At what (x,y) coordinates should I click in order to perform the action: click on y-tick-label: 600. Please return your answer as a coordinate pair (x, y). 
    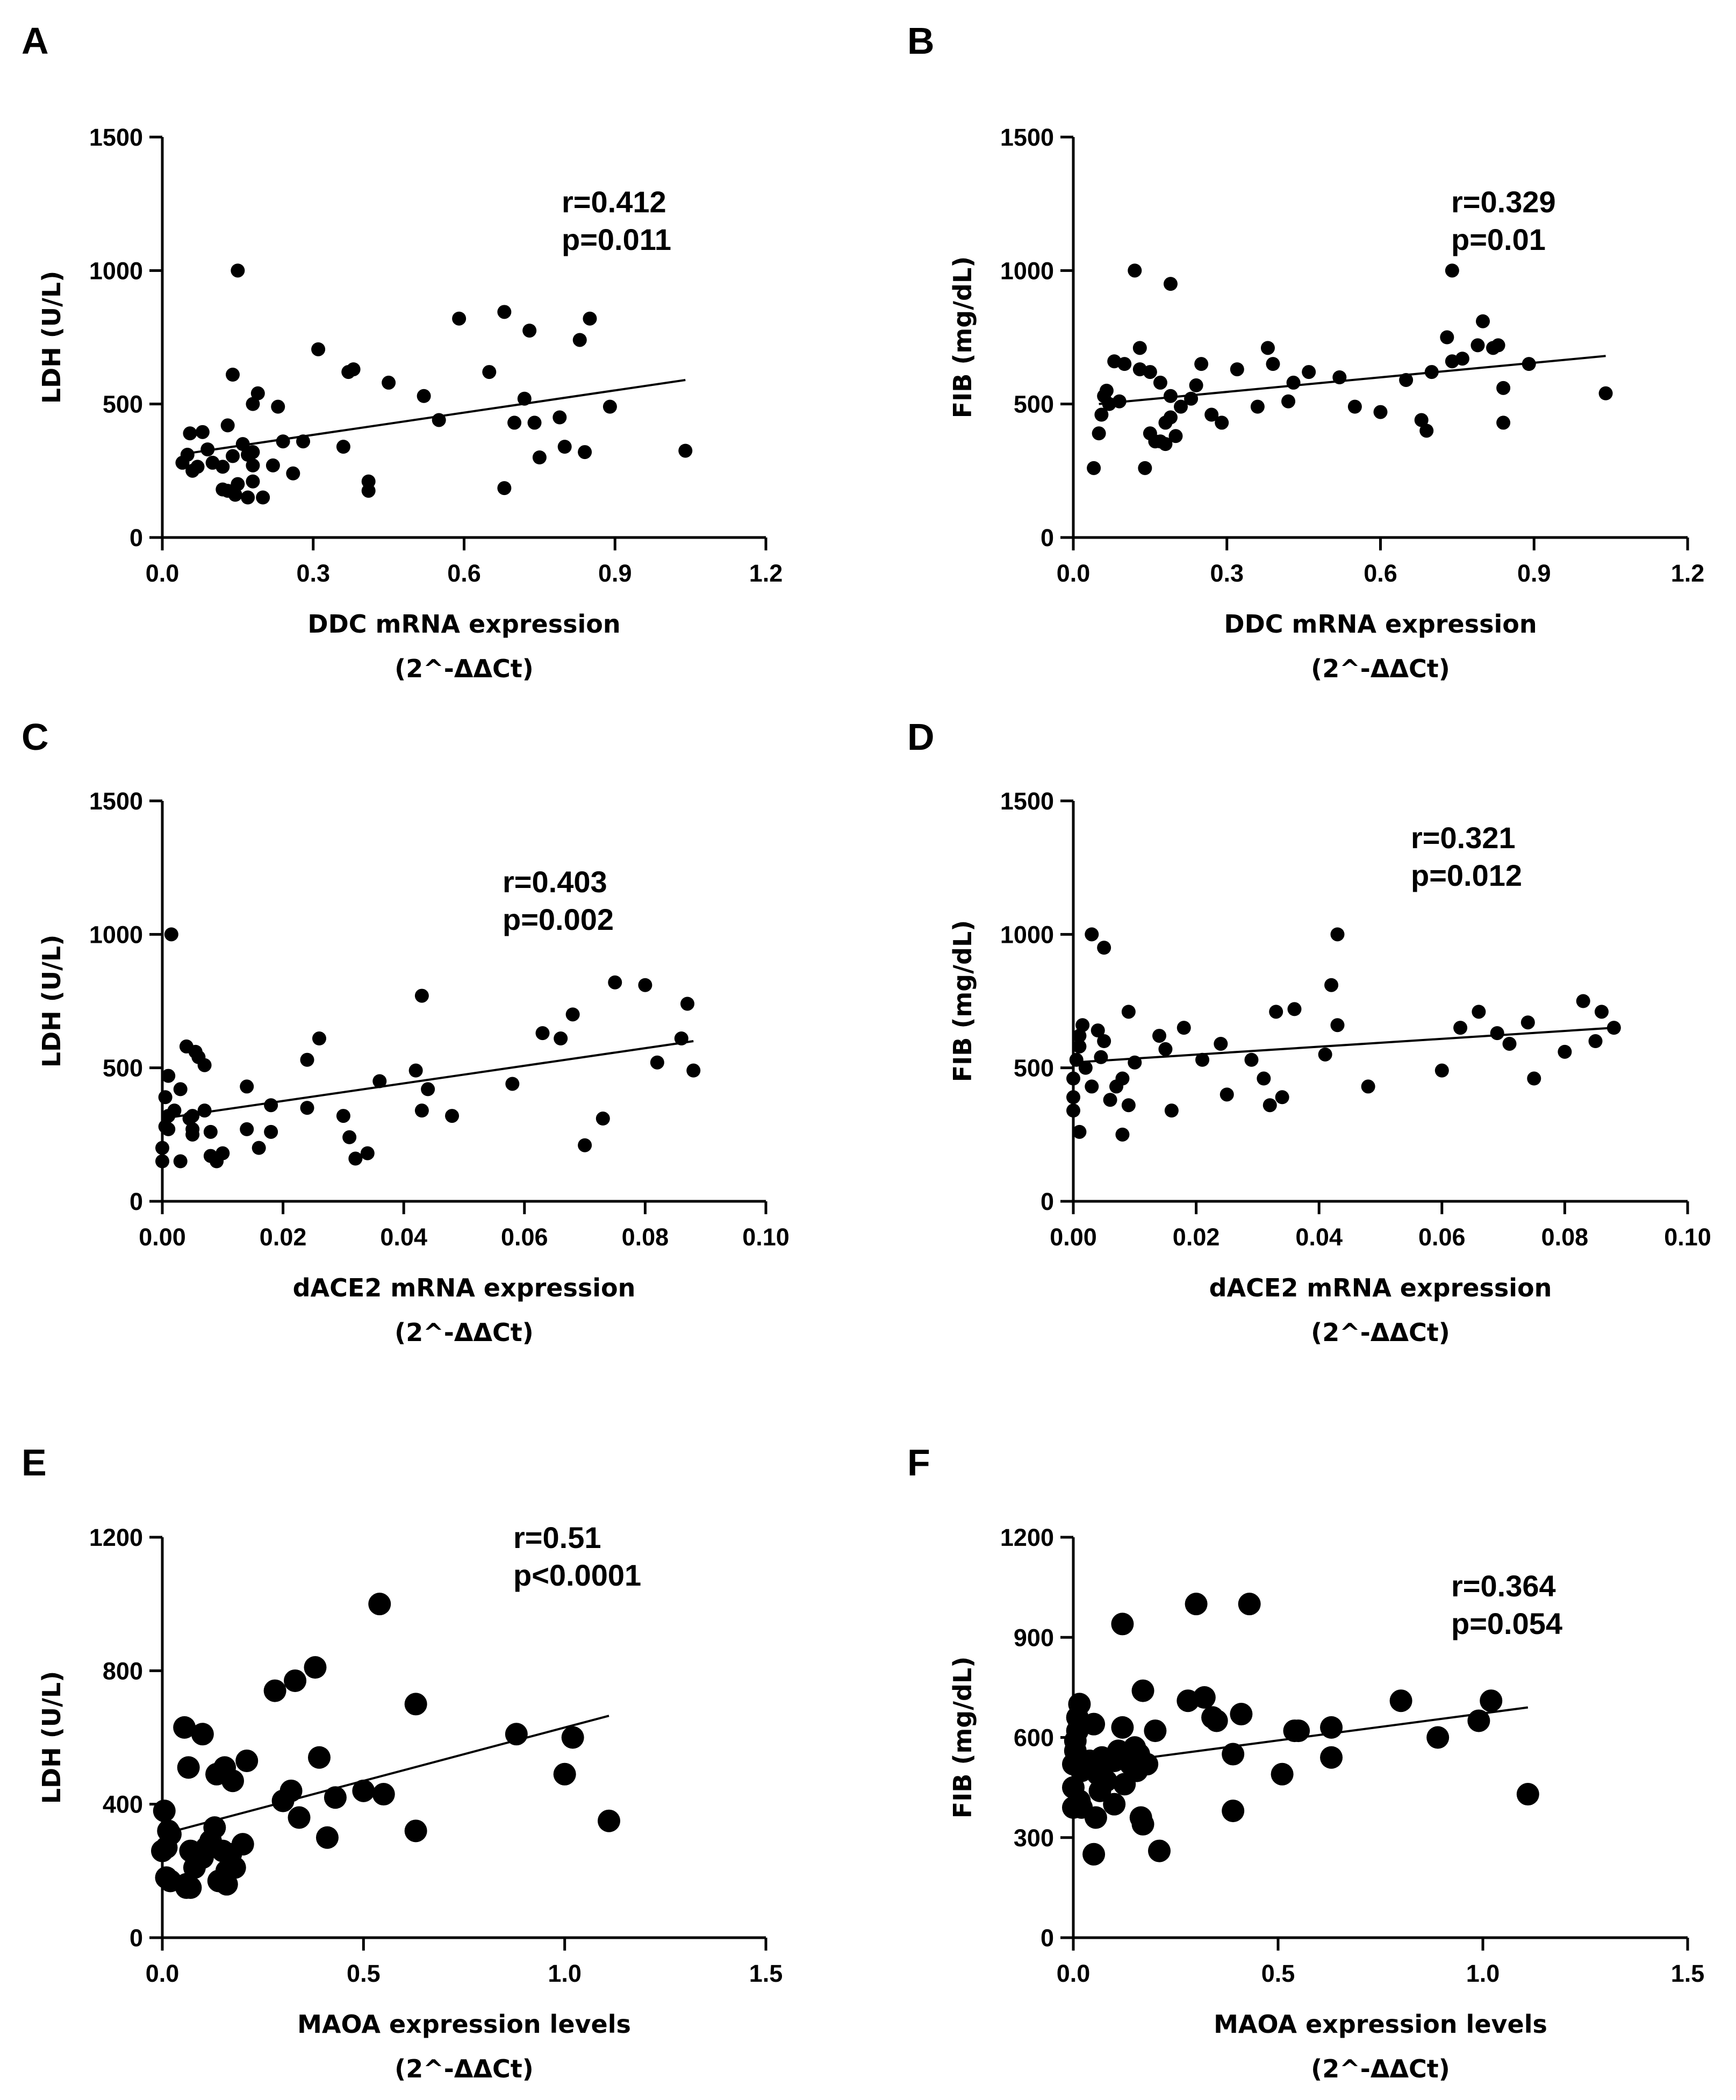
    Looking at the image, I should click on (1034, 1738).